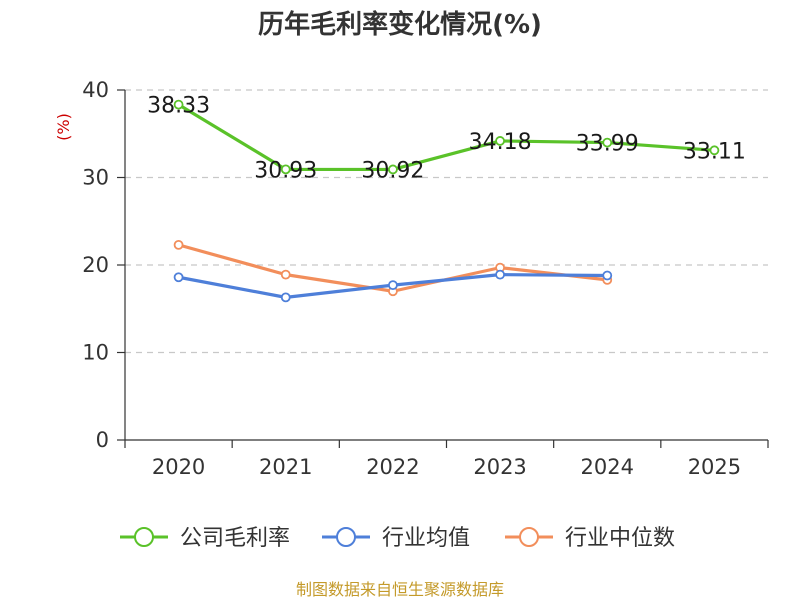  I want to click on data-label: 33.99, so click(607, 144).